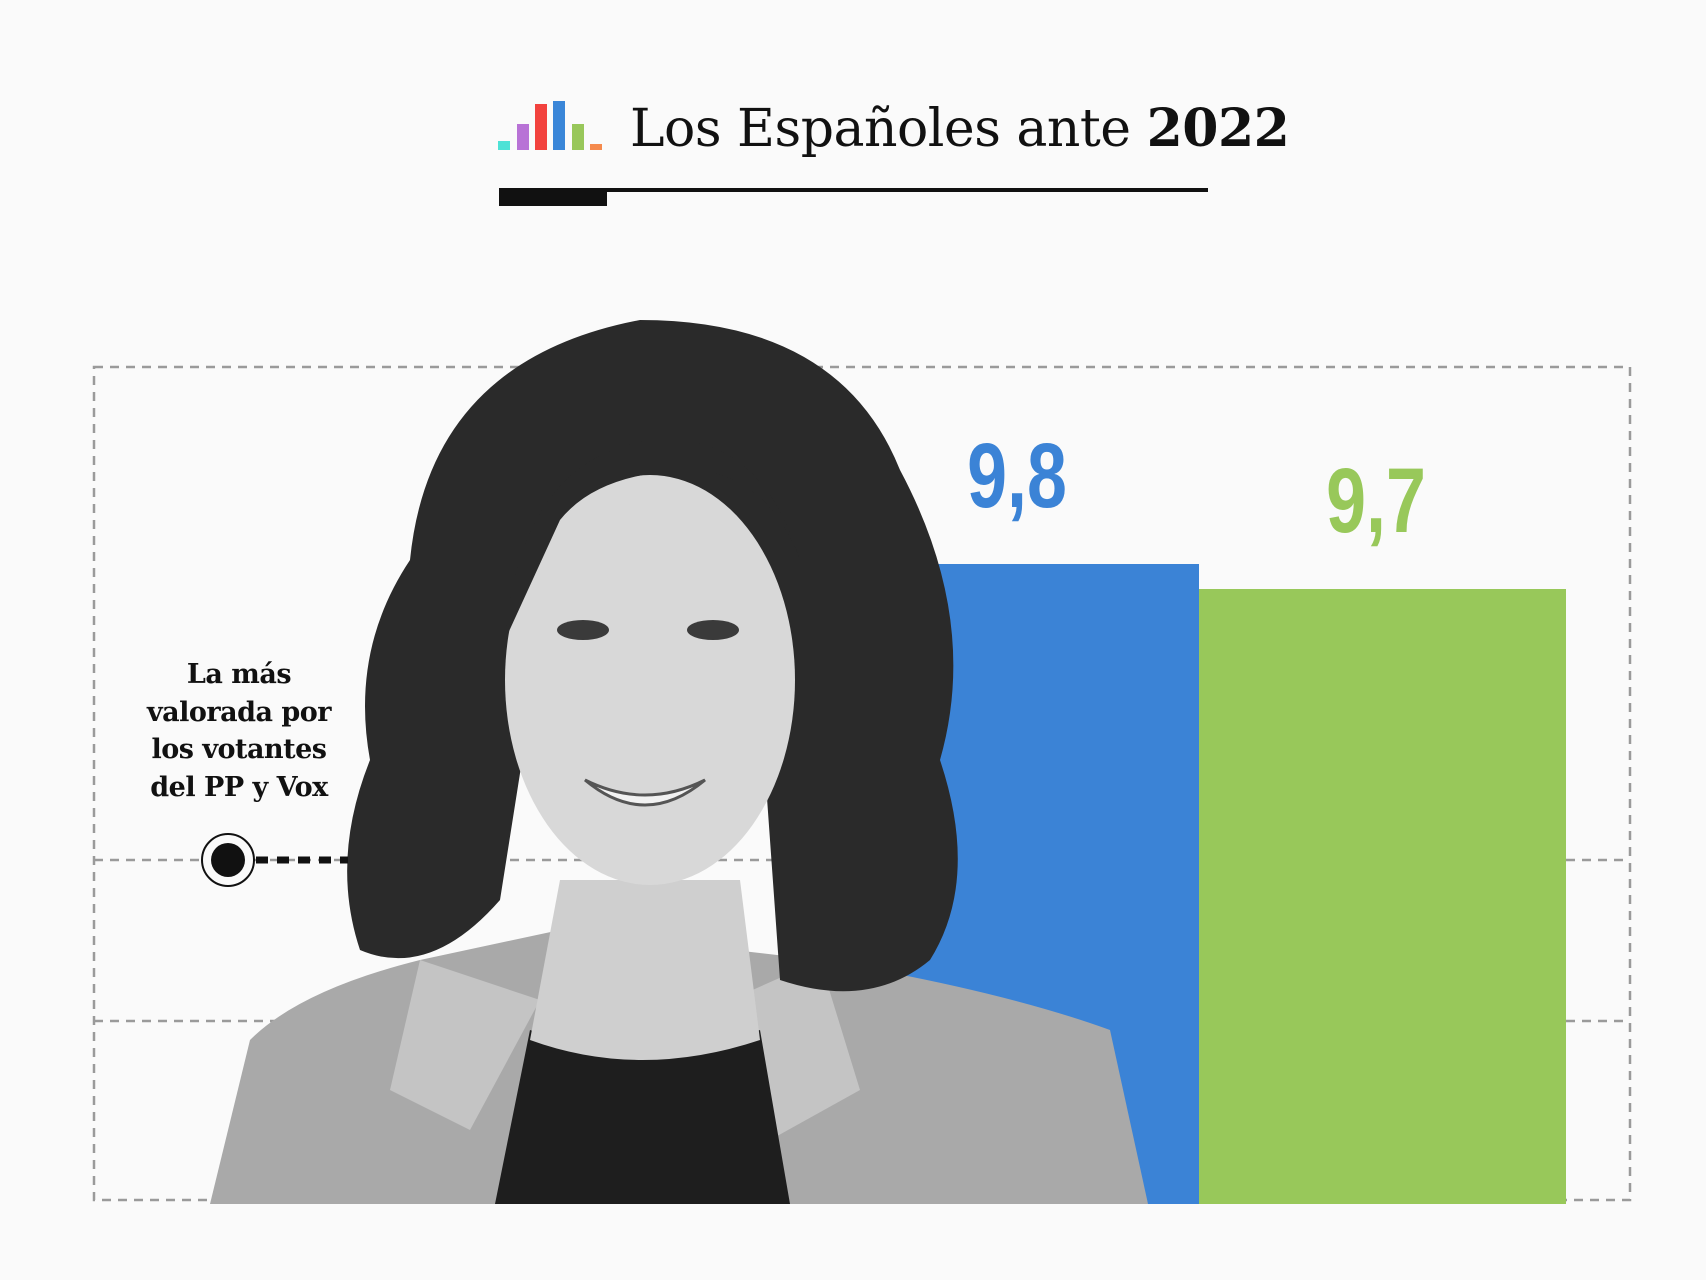 This screenshot has width=1706, height=1280. What do you see at coordinates (550, 125) in the screenshot?
I see `bar-chart-logo-icon` at bounding box center [550, 125].